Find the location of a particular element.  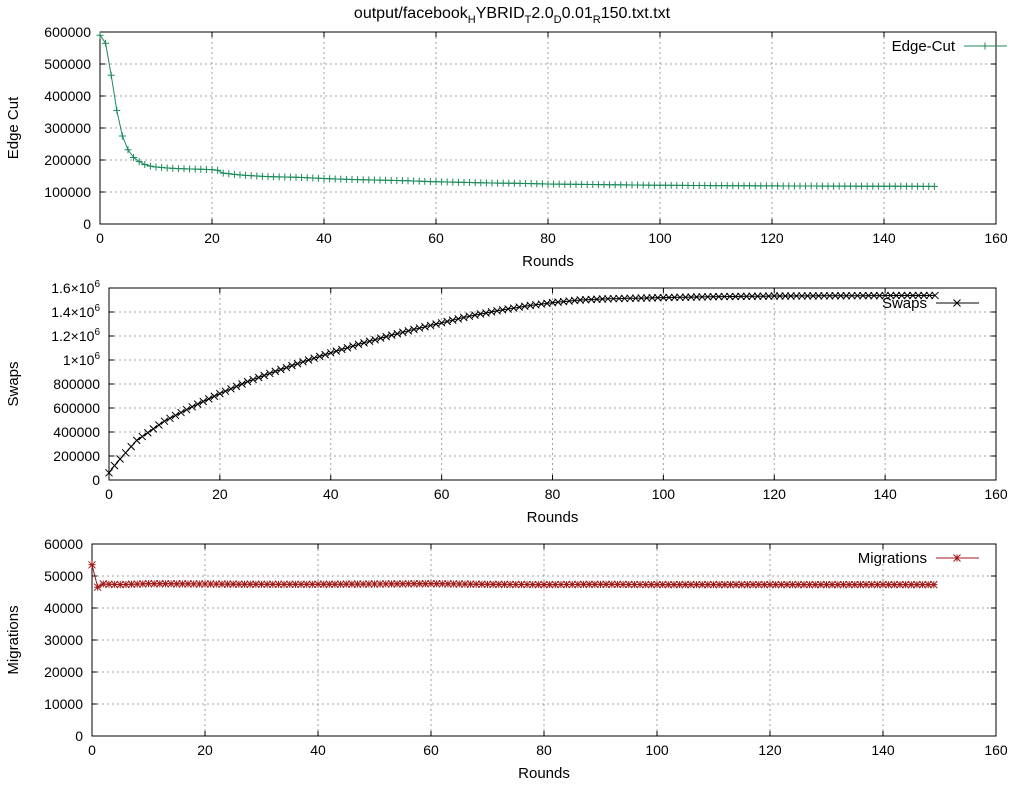

y-tick-label: 0 is located at coordinates (79, 736).